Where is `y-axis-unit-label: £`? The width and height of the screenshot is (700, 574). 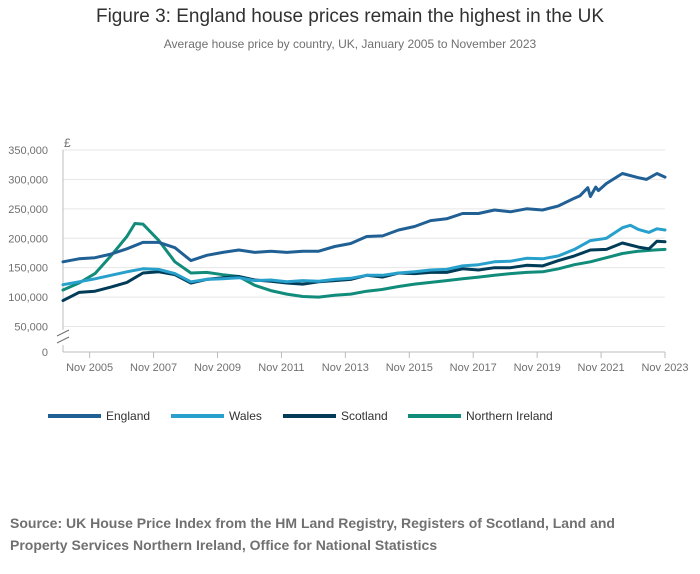 y-axis-unit-label: £ is located at coordinates (67, 143).